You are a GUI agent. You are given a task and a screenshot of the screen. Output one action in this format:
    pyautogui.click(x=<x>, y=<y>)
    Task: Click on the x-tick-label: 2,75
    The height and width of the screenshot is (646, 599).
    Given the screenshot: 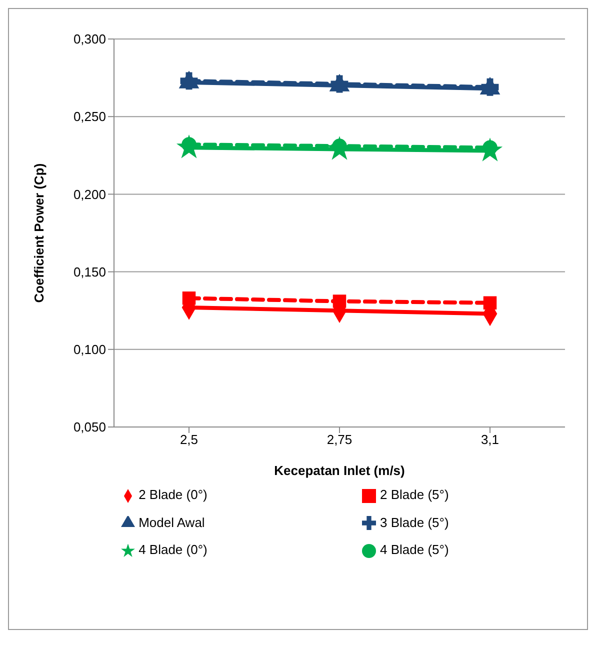 What is the action you would take?
    pyautogui.click(x=339, y=440)
    